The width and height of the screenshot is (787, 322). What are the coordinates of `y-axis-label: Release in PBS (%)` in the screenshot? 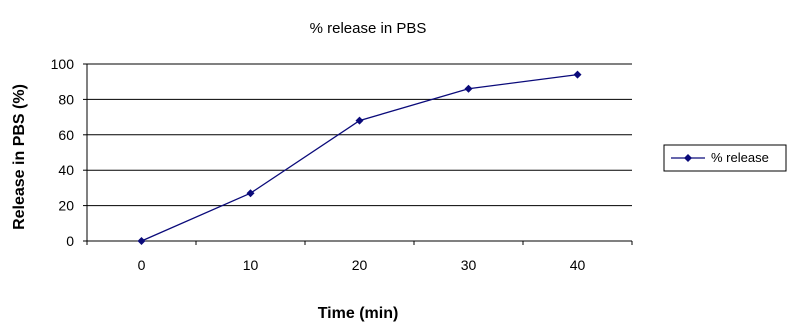 It's located at (19, 157).